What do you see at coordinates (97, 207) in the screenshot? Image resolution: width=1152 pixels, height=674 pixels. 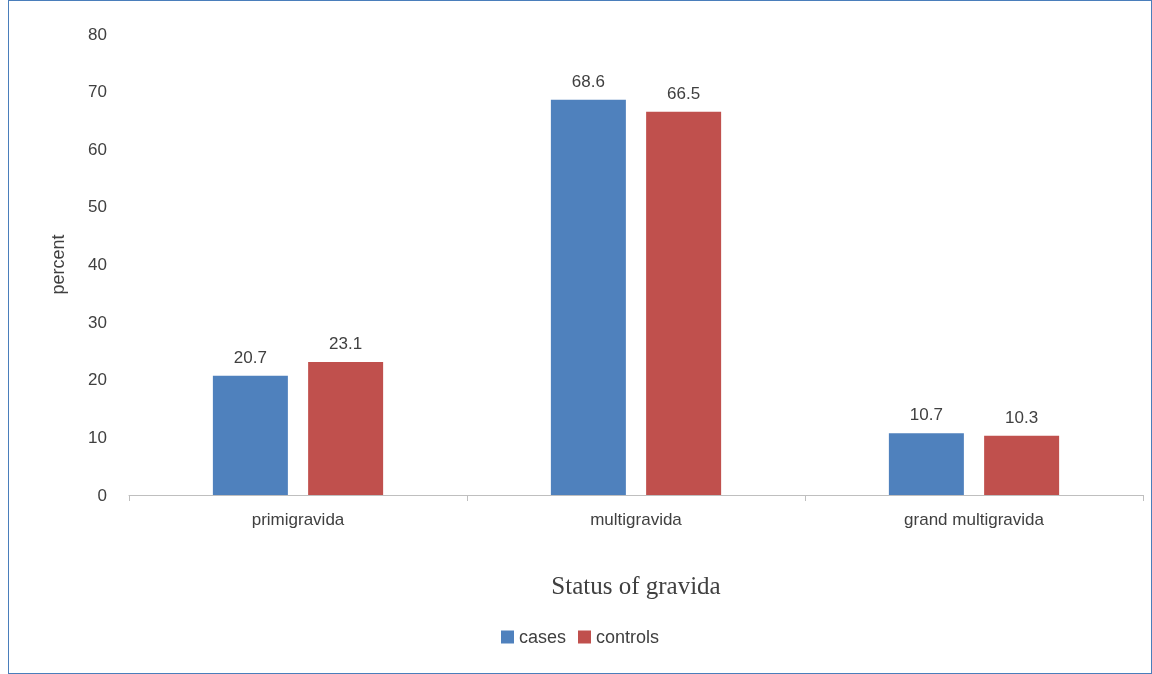 I see `y-tick-label: 50` at bounding box center [97, 207].